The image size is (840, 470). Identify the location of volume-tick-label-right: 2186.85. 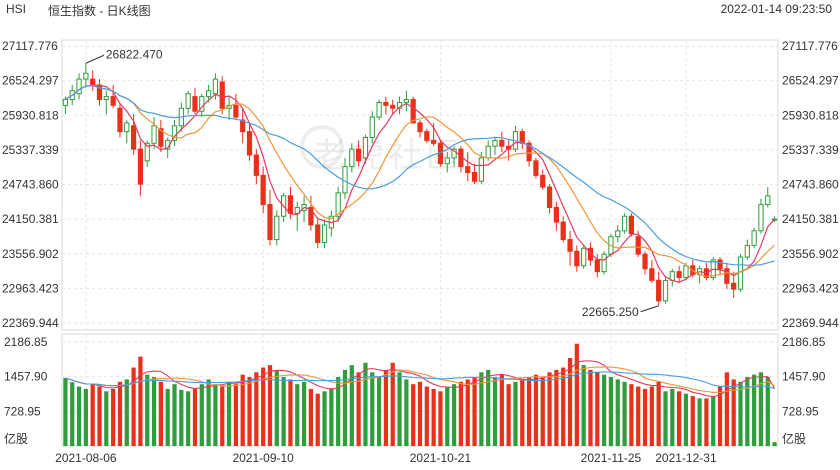
(804, 342).